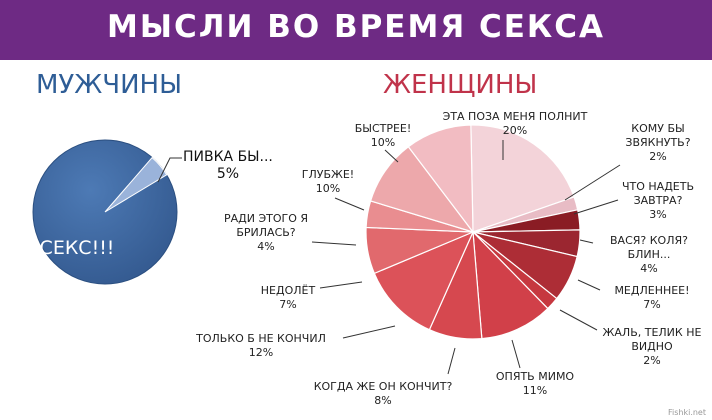 Image resolution: width=712 pixels, height=420 pixels. Describe the element at coordinates (515, 116) in the screenshot. I see `label-pose-text: ЭТА ПОЗА МЕНЯ ПОЛНИТ` at that location.